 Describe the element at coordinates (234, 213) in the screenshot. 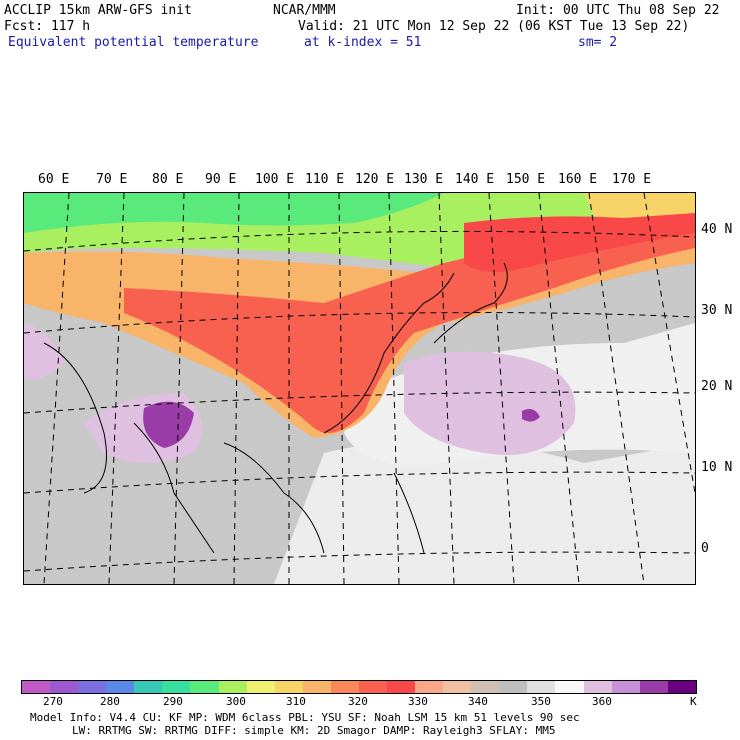

I see `north-field-bright` at that location.